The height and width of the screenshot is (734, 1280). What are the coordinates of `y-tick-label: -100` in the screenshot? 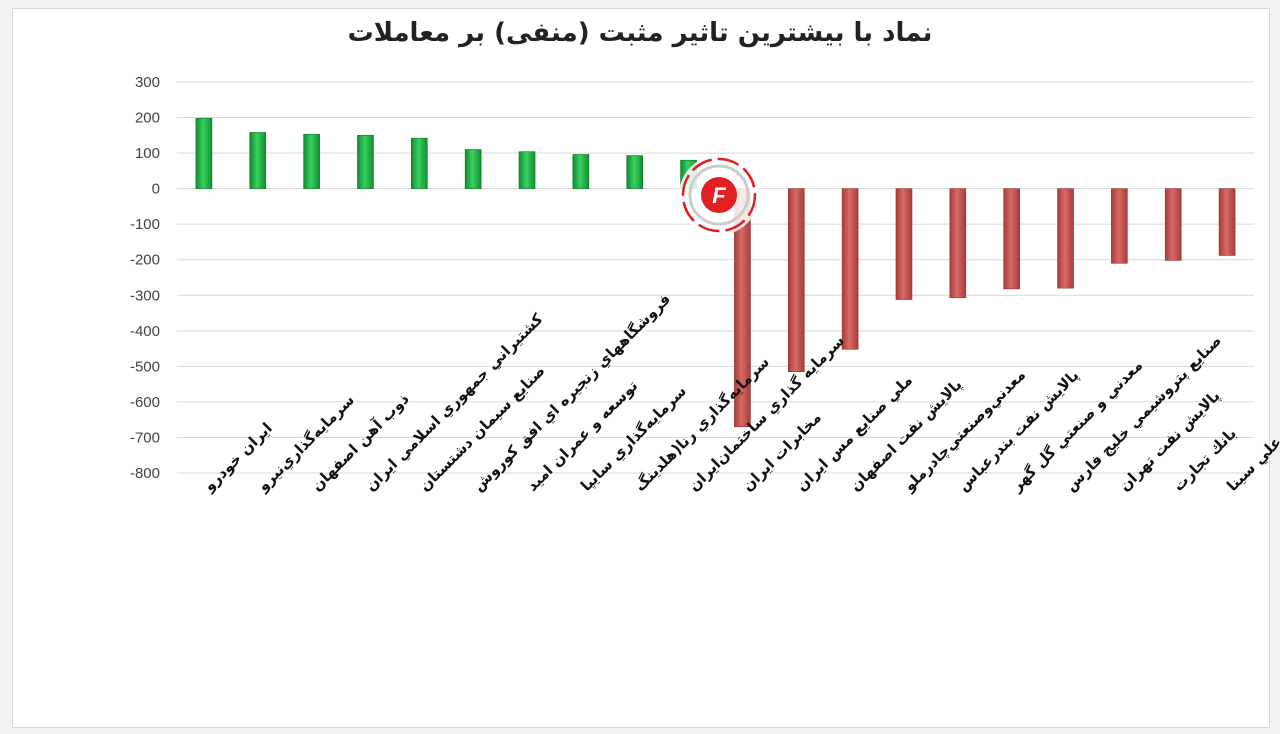 It's located at (145, 224).